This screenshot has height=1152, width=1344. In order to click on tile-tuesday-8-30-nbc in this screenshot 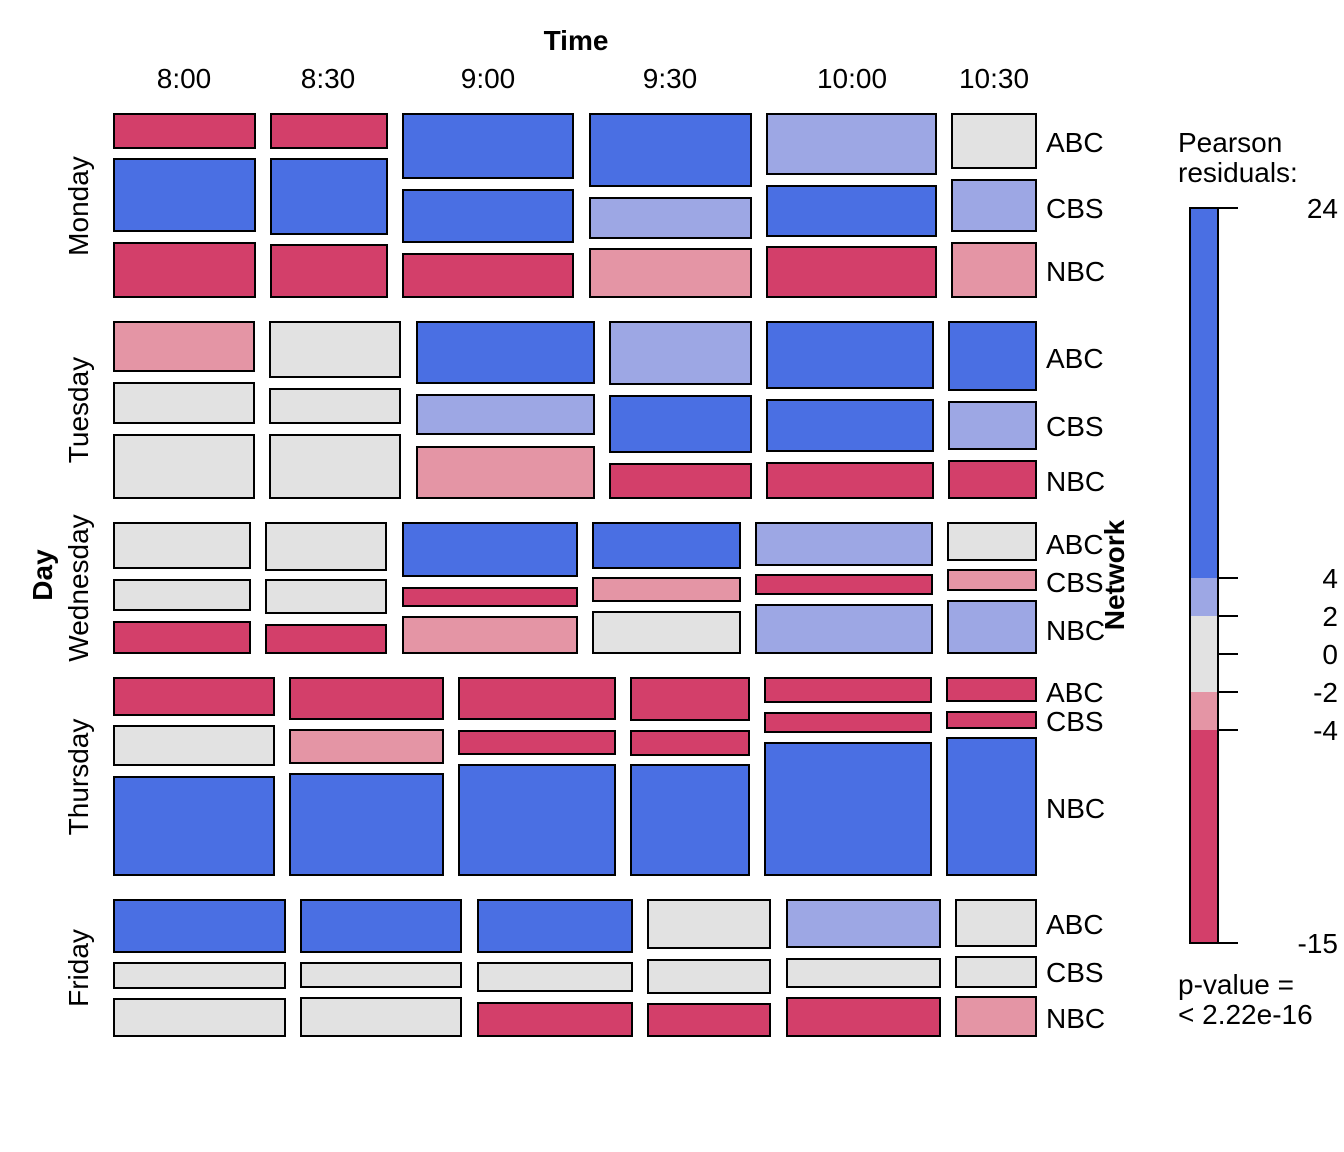, I will do `click(335, 466)`.